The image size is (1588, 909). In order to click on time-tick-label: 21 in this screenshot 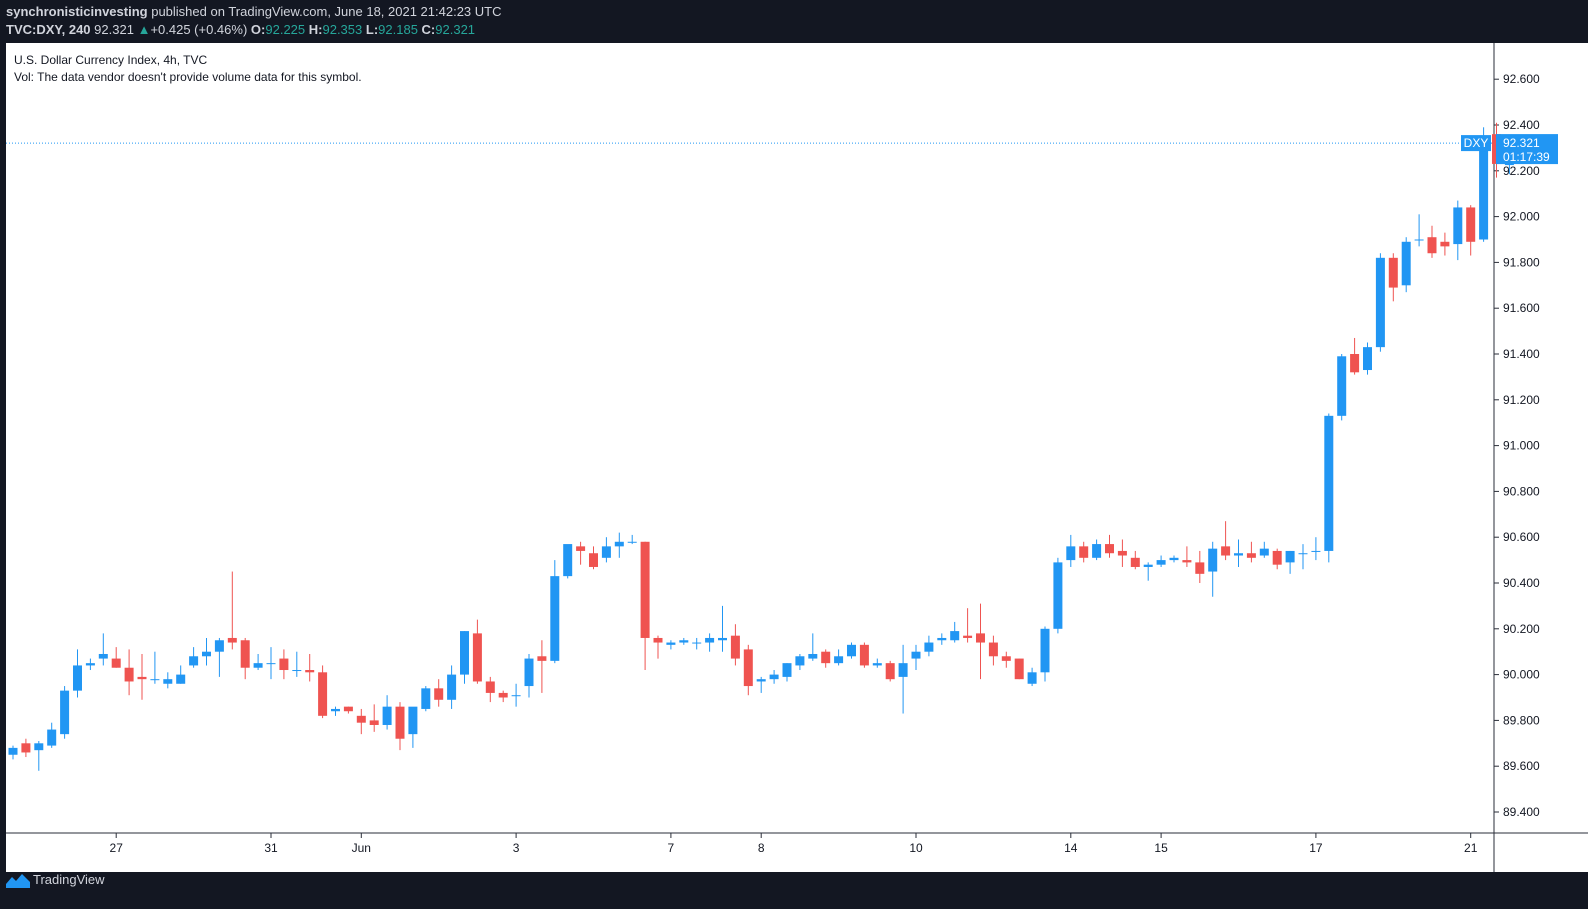, I will do `click(1471, 848)`.